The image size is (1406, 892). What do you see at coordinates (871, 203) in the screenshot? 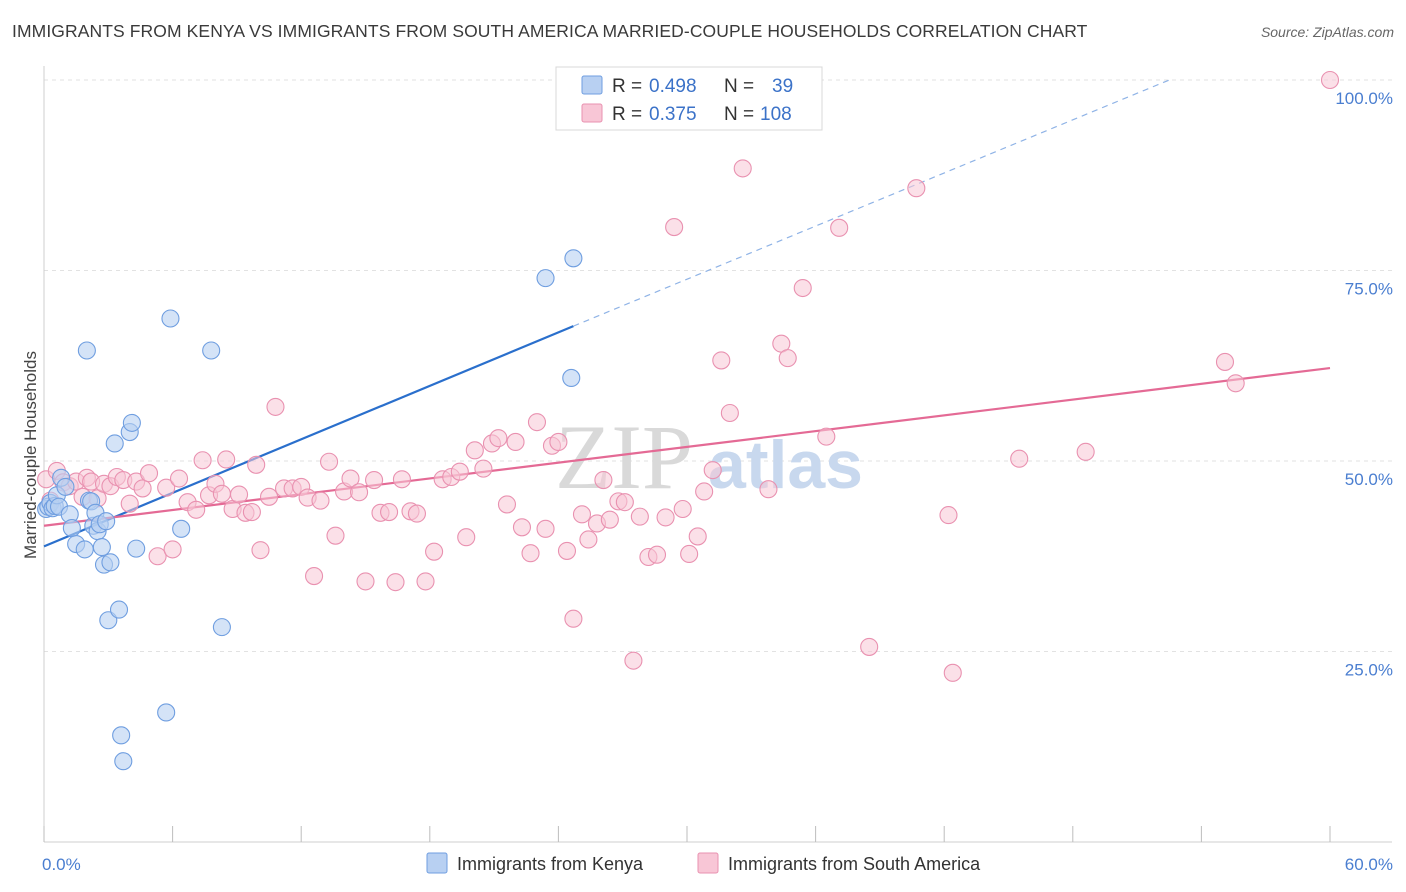
I see `kenya-trendline-dashed` at bounding box center [871, 203].